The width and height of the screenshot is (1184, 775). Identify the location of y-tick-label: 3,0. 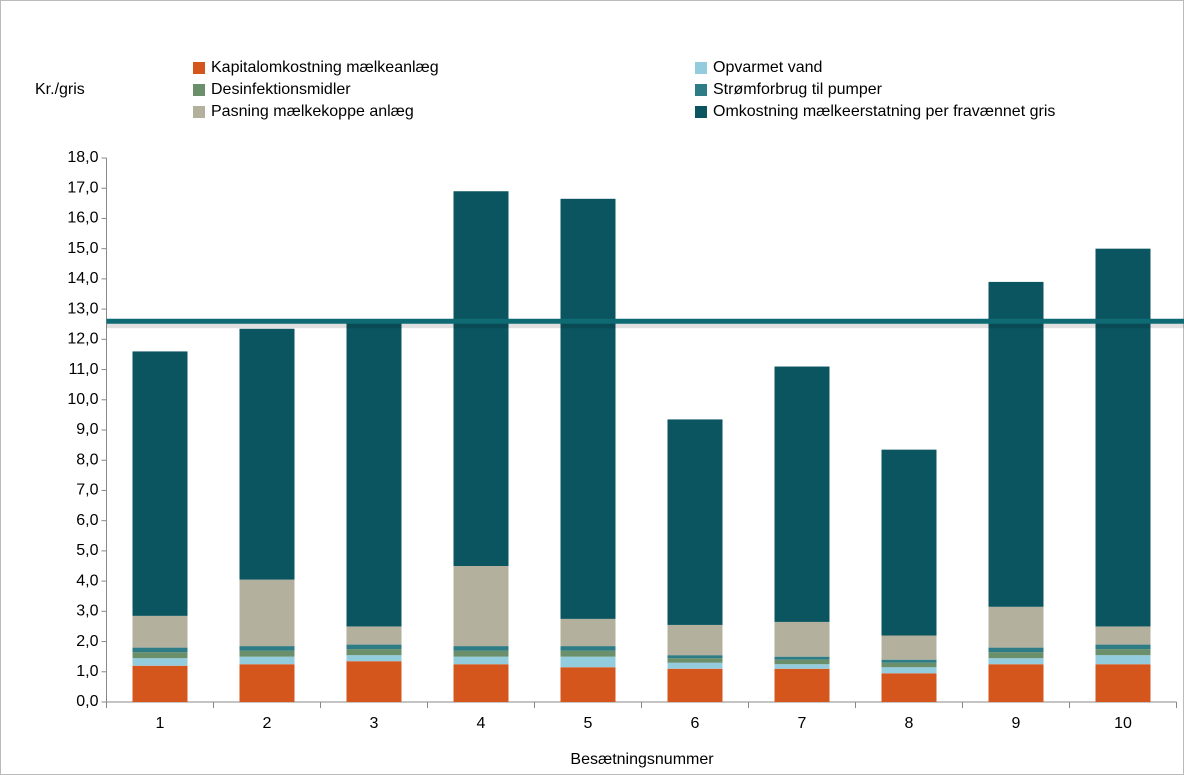
(87, 611).